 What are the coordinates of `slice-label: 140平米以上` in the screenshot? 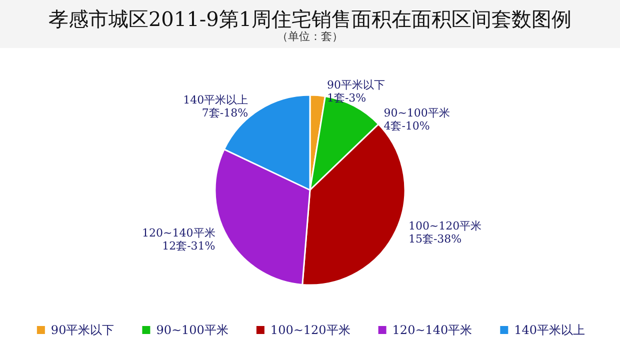 It's located at (215, 99).